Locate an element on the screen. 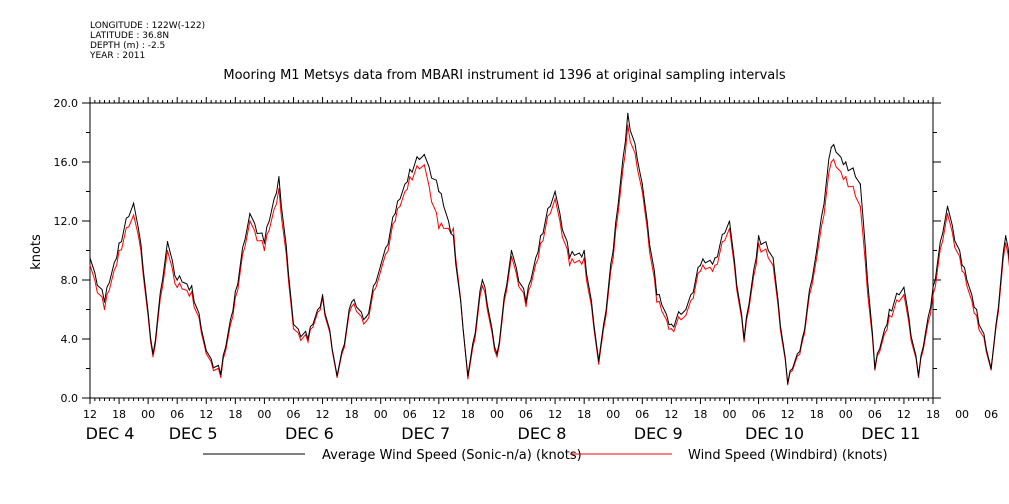 Image resolution: width=1009 pixels, height=504 pixels. latitude-text: LATITUDE : 36.8N is located at coordinates (130, 36).